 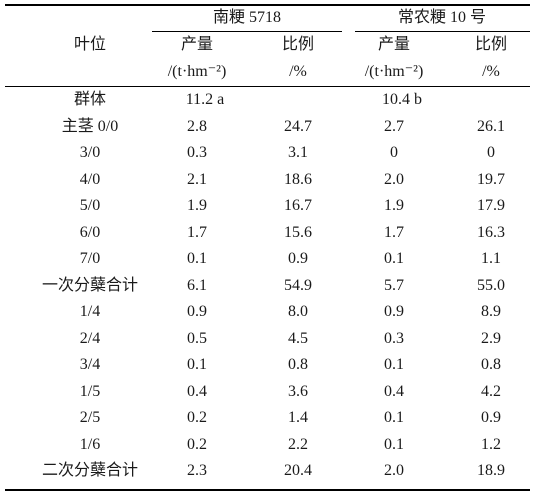 I want to click on row-label: 群体, so click(x=90, y=99).